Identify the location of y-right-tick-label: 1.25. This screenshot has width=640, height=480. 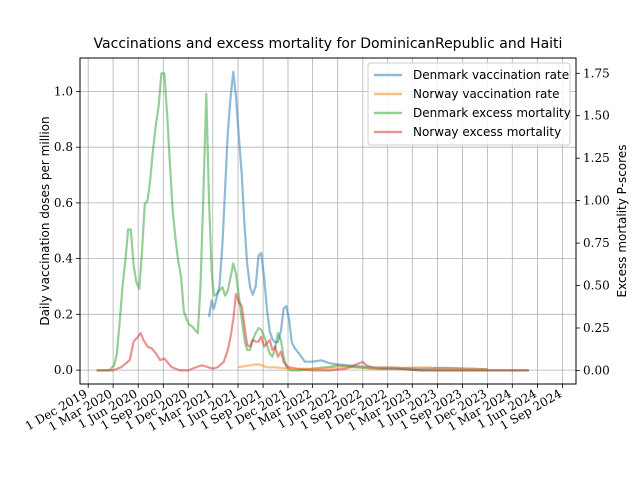
(596, 158).